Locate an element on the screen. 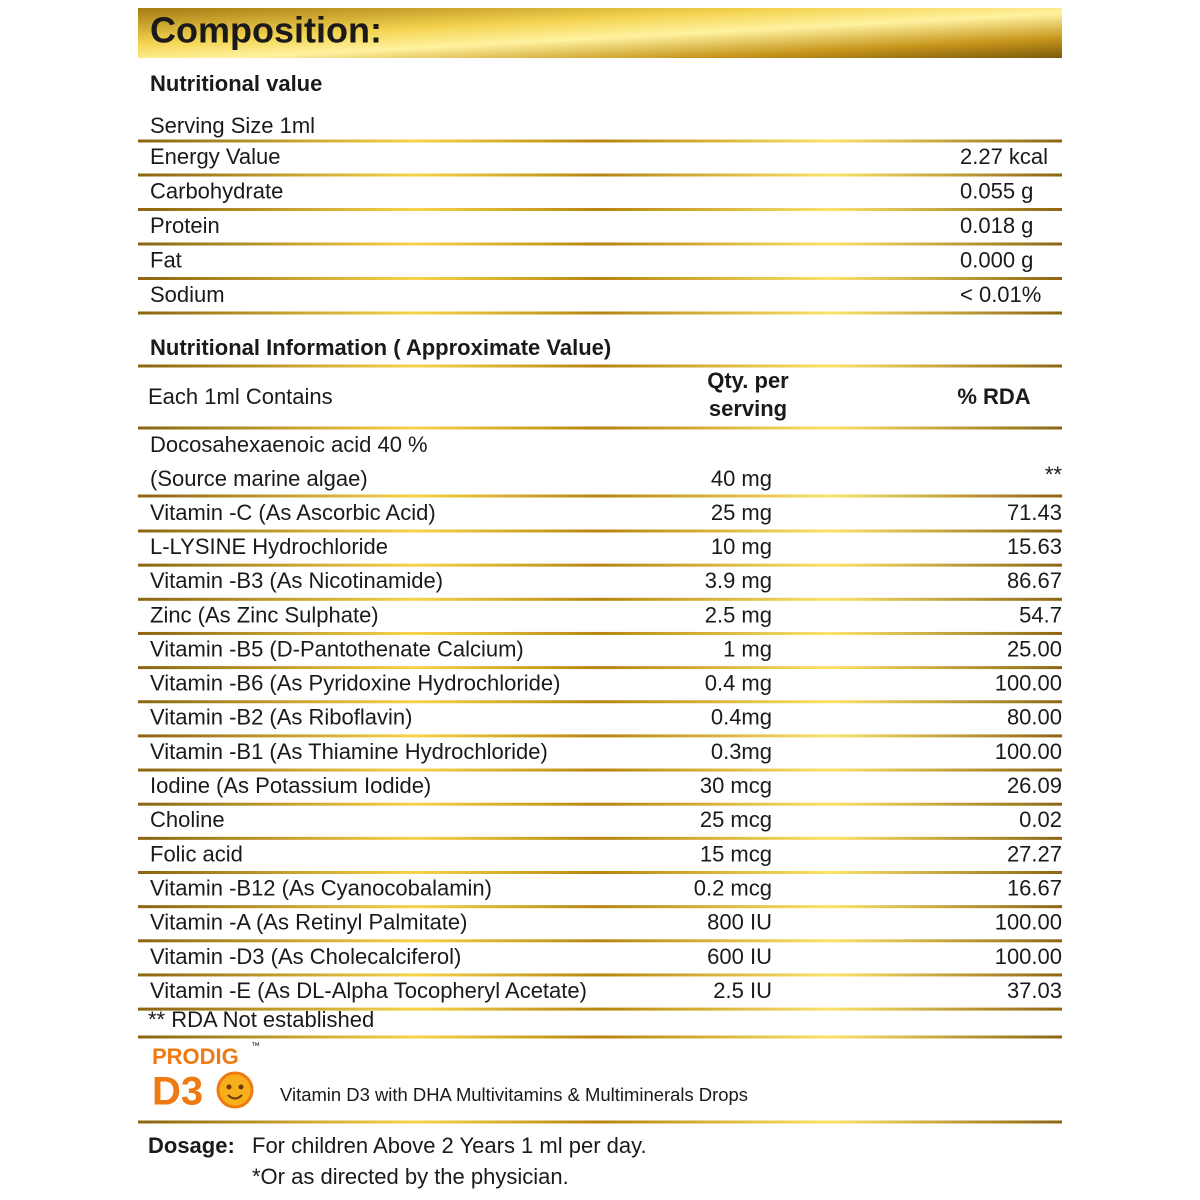  row-qty: 0.4 mg is located at coordinates (738, 683).